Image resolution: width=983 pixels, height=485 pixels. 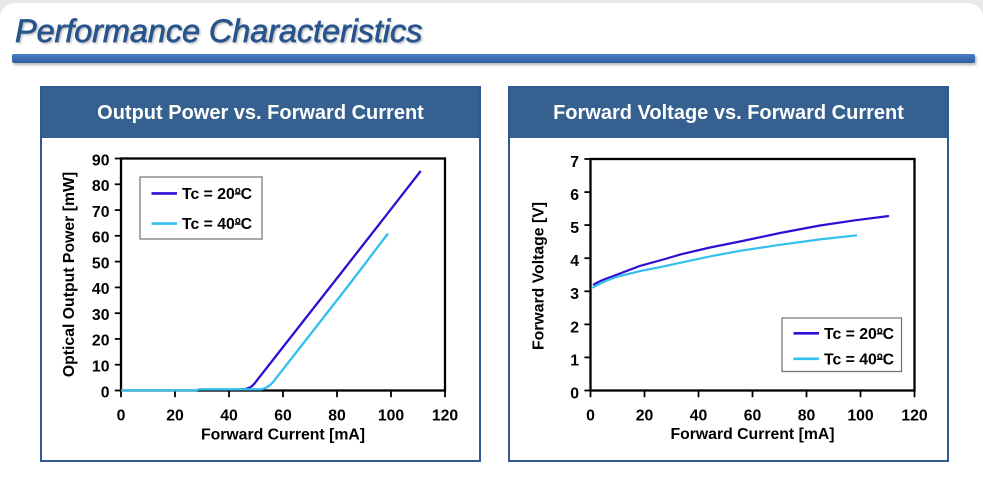 I want to click on svg-text: Optical Output Power [mW], so click(x=69, y=274).